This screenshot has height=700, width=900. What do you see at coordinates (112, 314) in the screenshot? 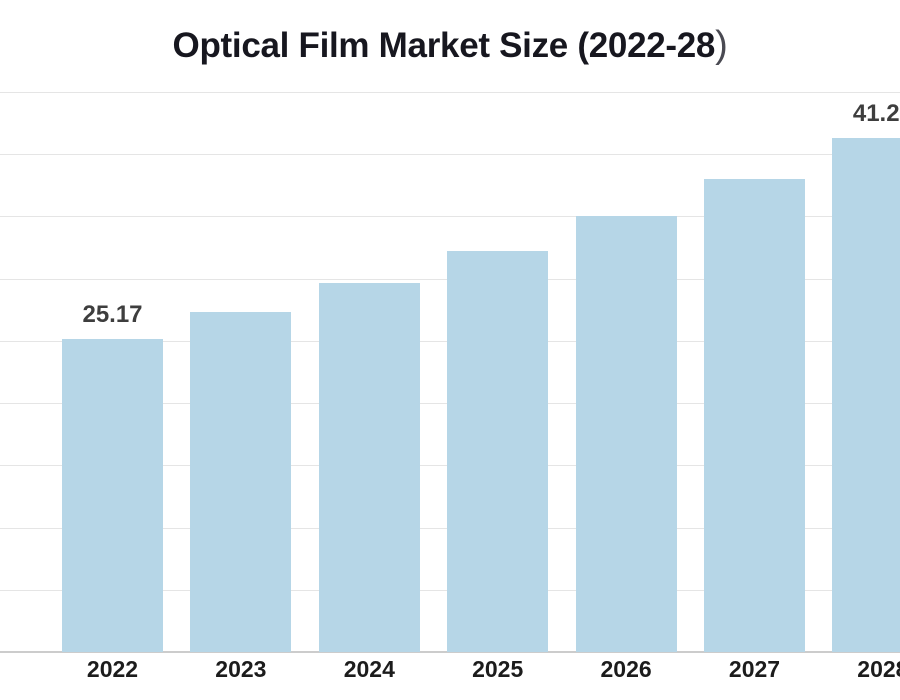
I see `value-label-2022: 25.17` at bounding box center [112, 314].